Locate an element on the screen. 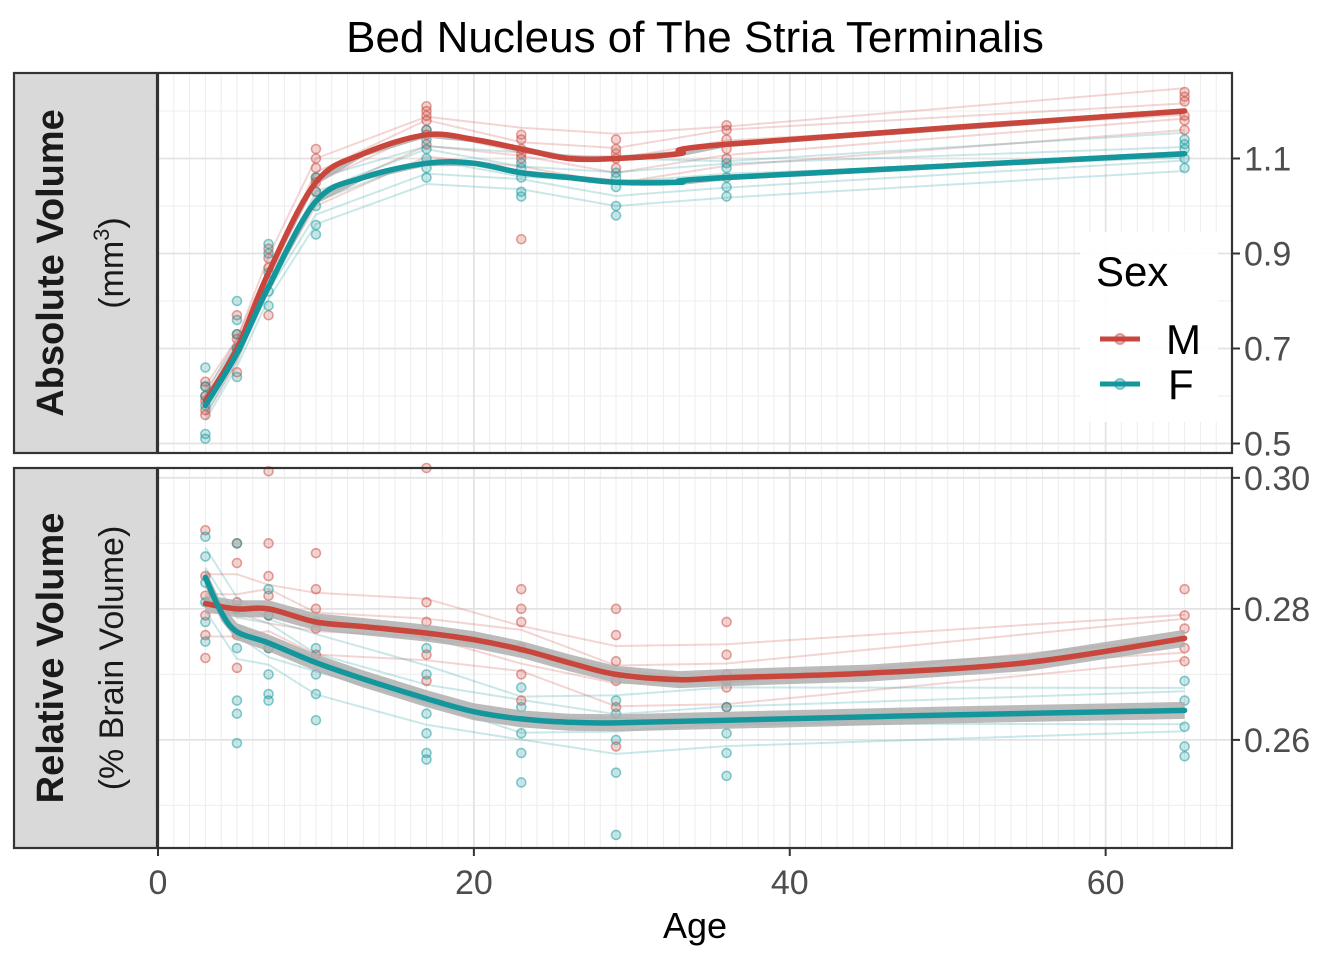 The width and height of the screenshot is (1344, 960). y-tick-label: 0.9 is located at coordinates (1267, 255).